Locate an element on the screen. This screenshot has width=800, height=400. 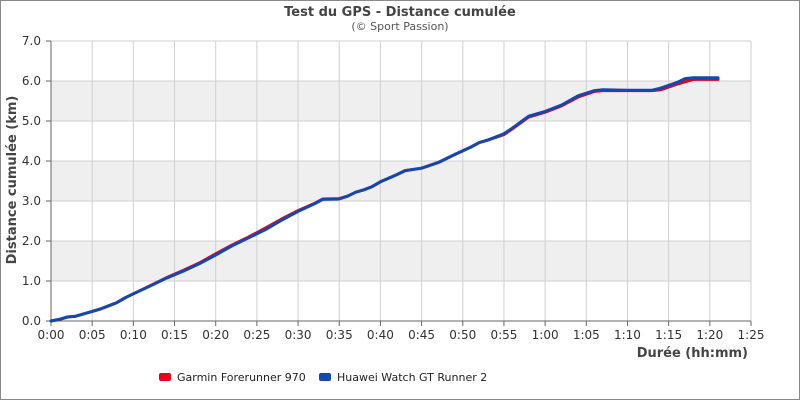
legend-label: Garmin Forerunner 970 is located at coordinates (241, 377).